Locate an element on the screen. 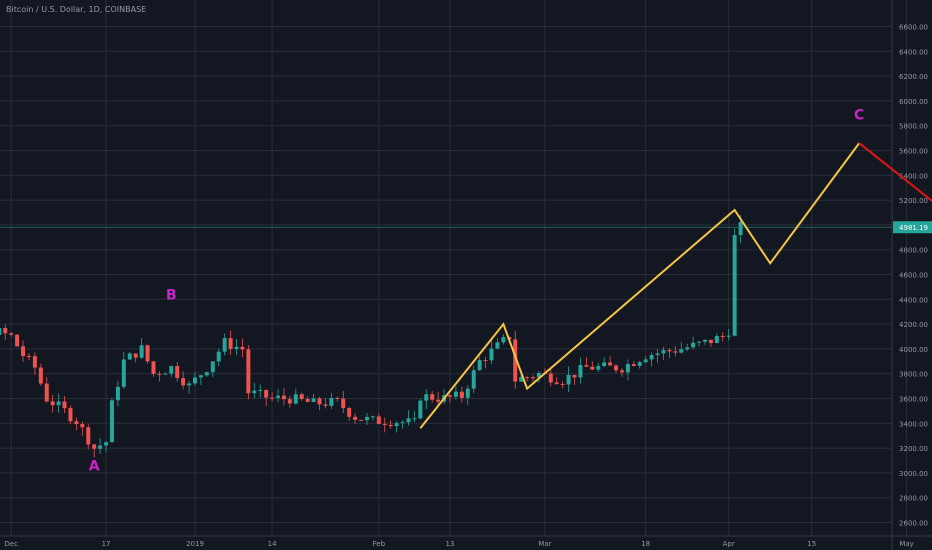  wave-label: A is located at coordinates (94, 466).